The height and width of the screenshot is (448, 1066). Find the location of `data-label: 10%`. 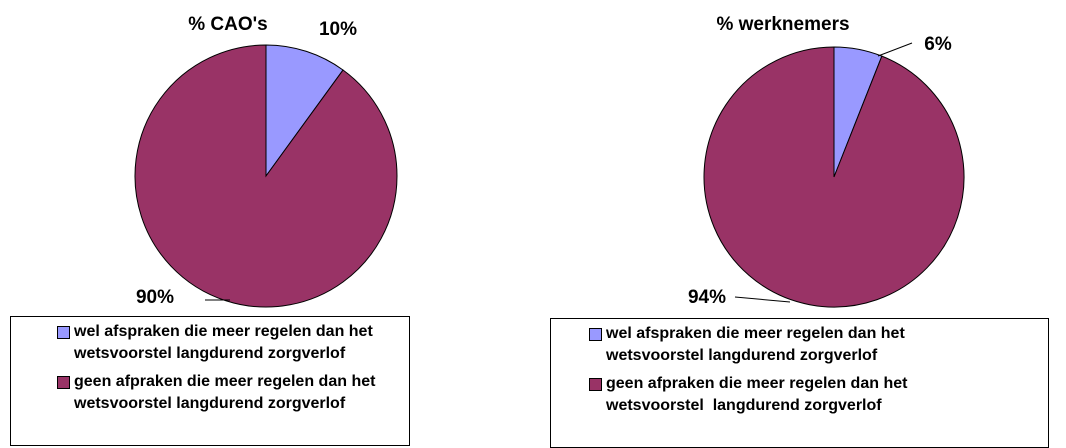

data-label: 10% is located at coordinates (338, 29).